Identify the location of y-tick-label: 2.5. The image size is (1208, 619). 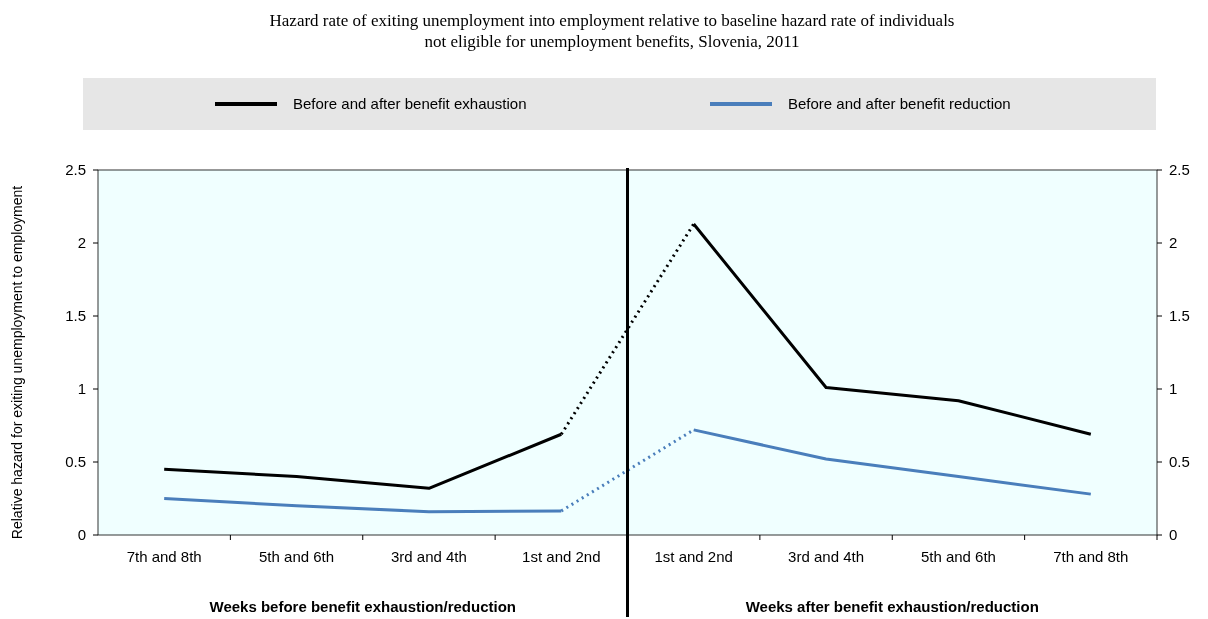
(75, 169).